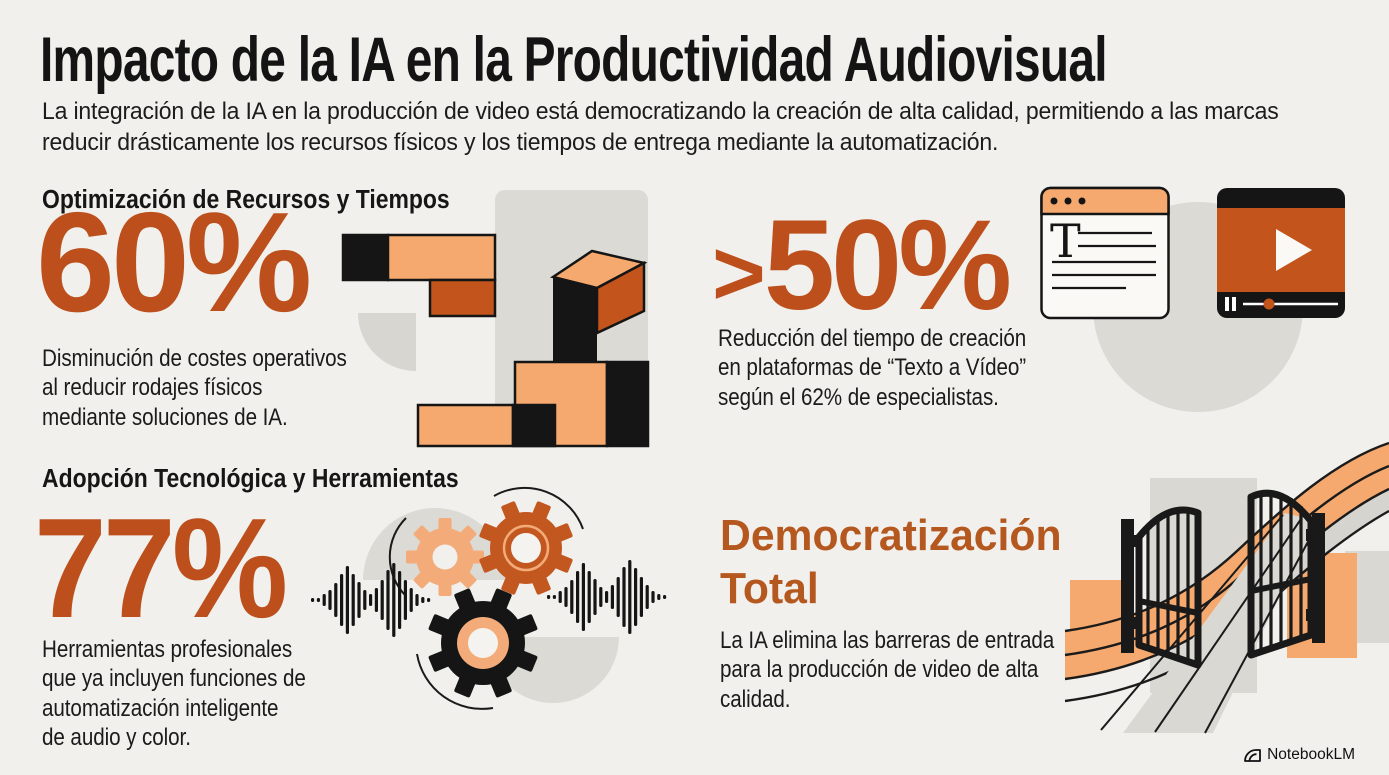  Describe the element at coordinates (250, 479) in the screenshot. I see `section-heading-adopcion: Adopción Tecnológica y Herramientas` at that location.